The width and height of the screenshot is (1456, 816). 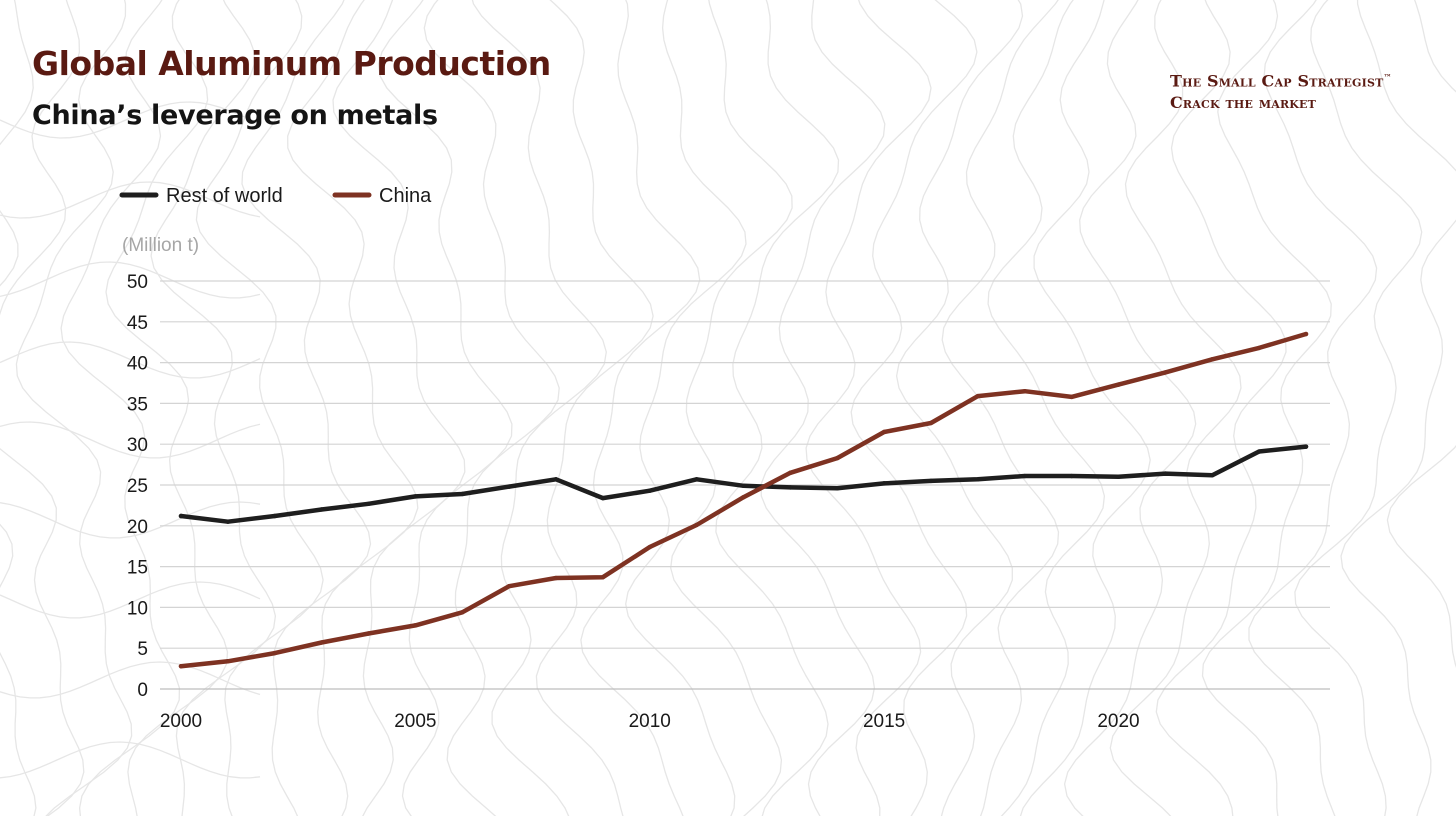 I want to click on y-tick-label: 20, so click(x=137, y=527).